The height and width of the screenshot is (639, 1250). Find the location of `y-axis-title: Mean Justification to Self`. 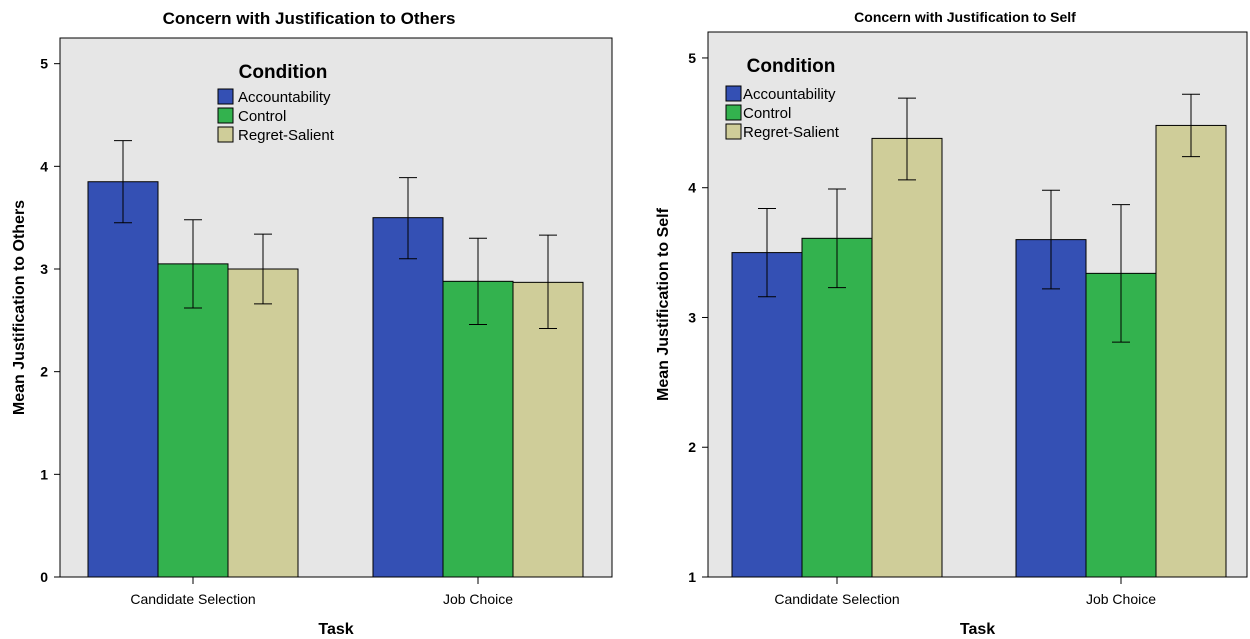

y-axis-title: Mean Justification to Self is located at coordinates (663, 304).